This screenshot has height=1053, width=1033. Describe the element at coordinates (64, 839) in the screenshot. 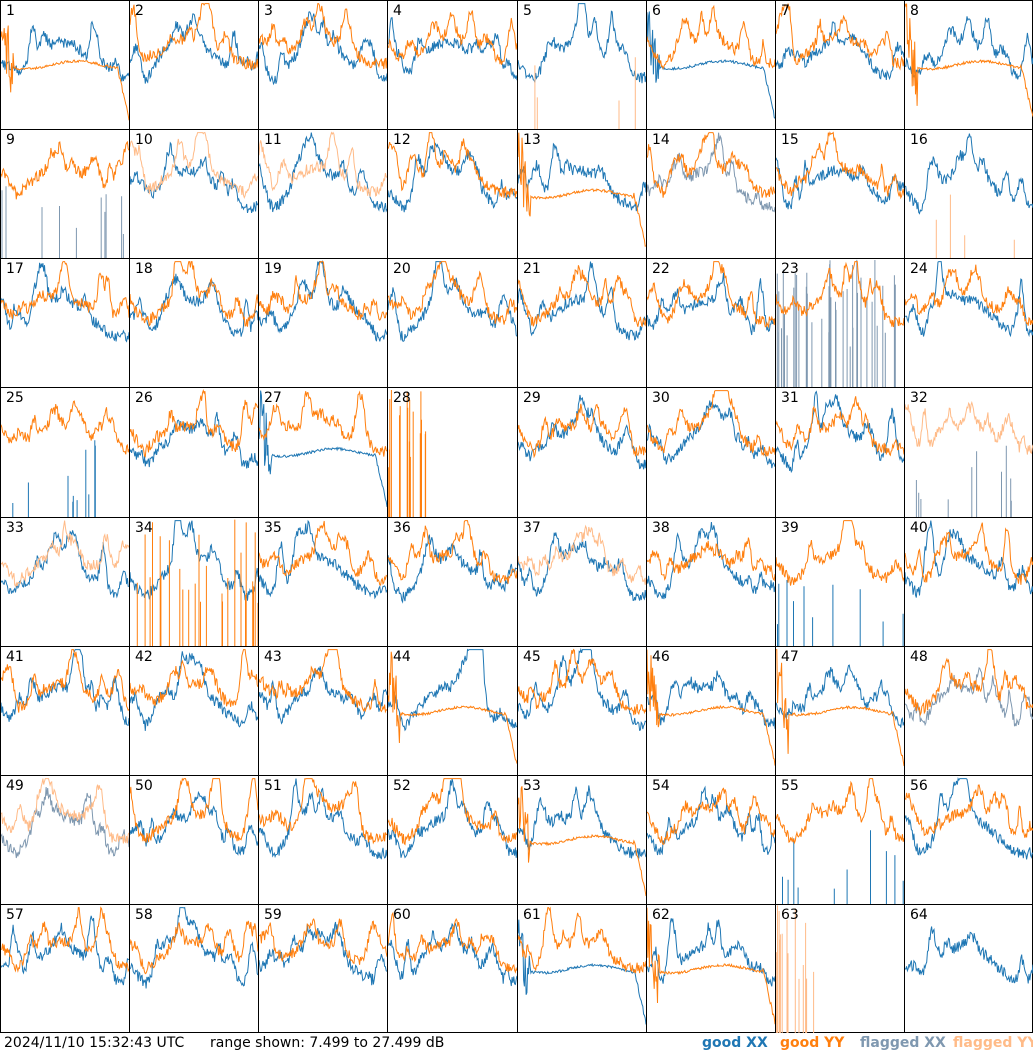

I see `panel-49: 49` at that location.